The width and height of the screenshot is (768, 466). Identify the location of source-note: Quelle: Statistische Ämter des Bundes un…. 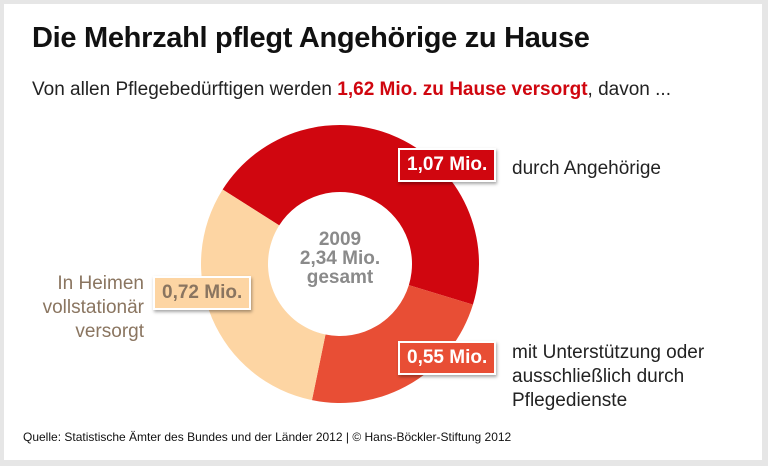
(267, 437).